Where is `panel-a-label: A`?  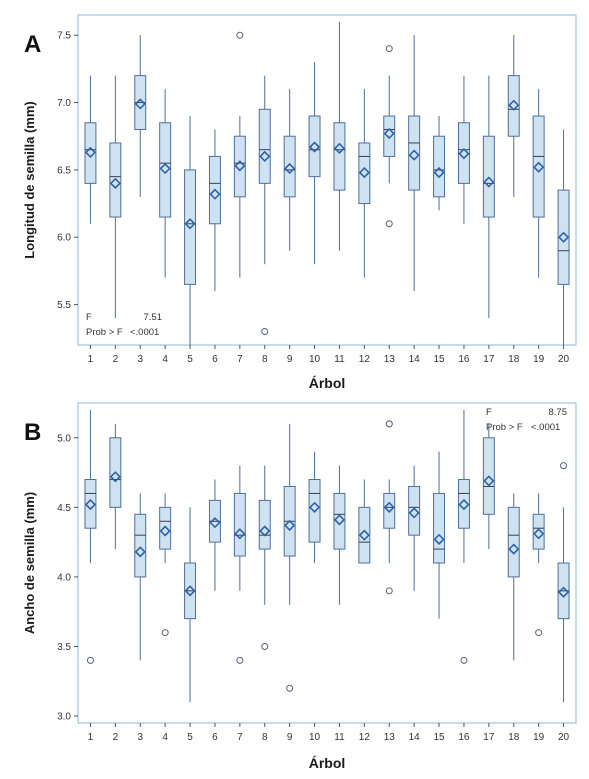
panel-a-label: A is located at coordinates (32, 44).